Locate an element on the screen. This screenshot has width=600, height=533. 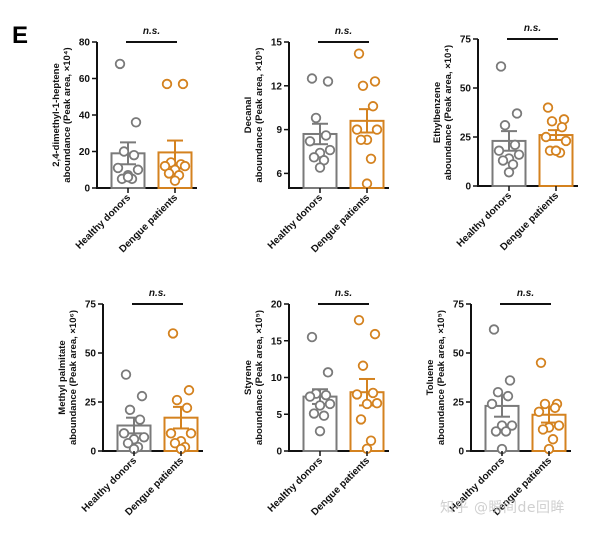
y-axis-label-line1: Toluene is located at coordinates (430, 378).